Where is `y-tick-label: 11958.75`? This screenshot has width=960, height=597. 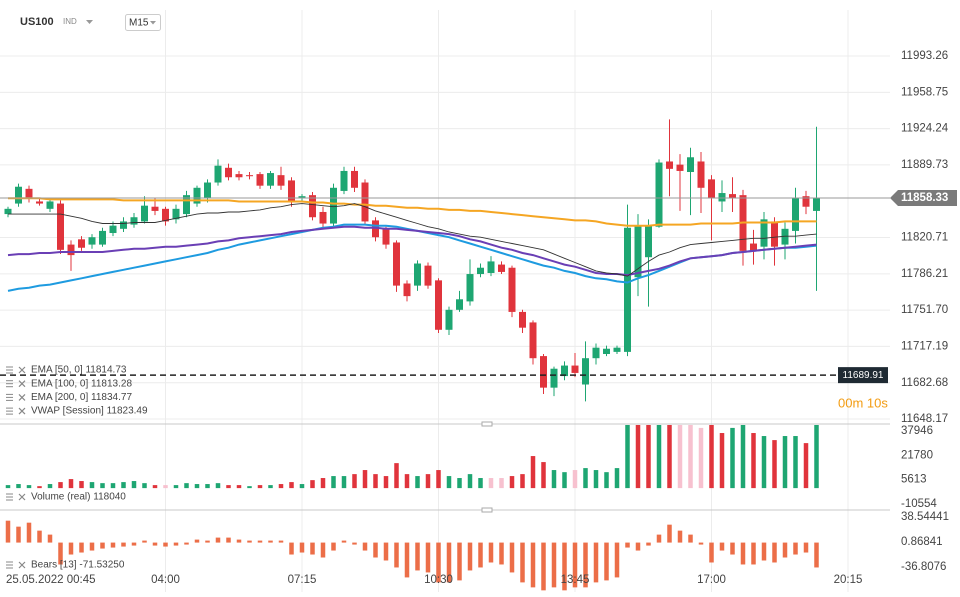 y-tick-label: 11958.75 is located at coordinates (924, 92).